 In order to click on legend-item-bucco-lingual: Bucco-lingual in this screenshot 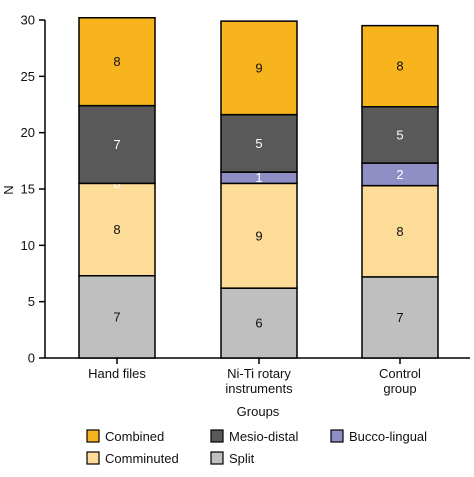, I will do `click(378, 436)`.